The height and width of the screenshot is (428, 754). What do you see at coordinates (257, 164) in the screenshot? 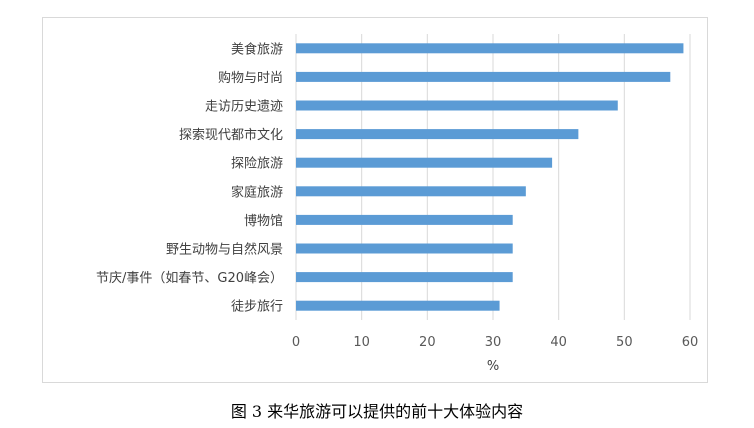
I see `category-label: 探险旅游` at bounding box center [257, 164].